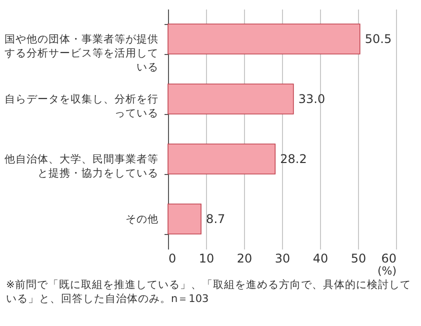 Image resolution: width=421 pixels, height=326 pixels. I want to click on y-tick-label: 国や他の団体・事業者等が提供する分析サービス等を活用している, so click(81, 53).